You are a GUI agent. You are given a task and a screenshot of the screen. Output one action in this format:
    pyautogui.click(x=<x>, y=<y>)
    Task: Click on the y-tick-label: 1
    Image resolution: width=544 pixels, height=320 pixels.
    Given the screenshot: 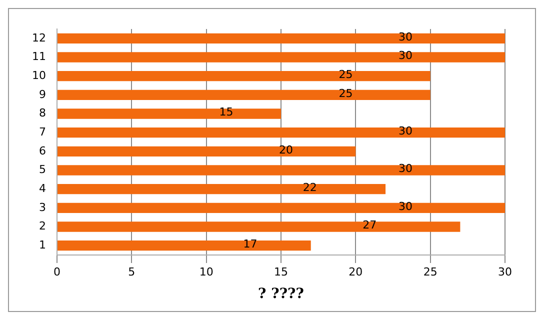 What is the action you would take?
    pyautogui.click(x=42, y=245)
    